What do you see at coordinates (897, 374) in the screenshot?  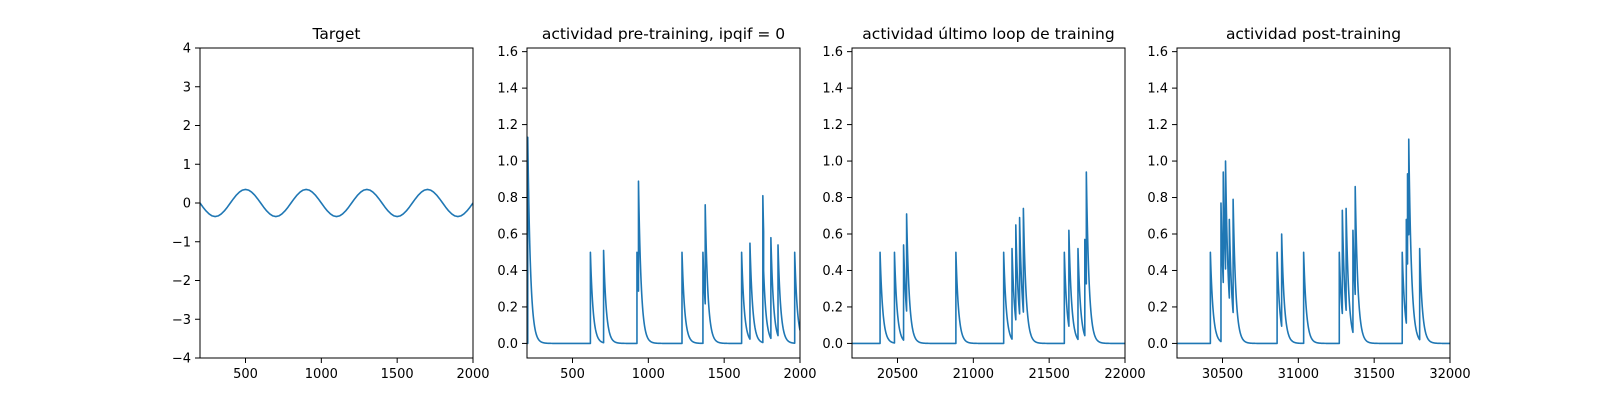 I see `x-tick-label: 20500` at bounding box center [897, 374].